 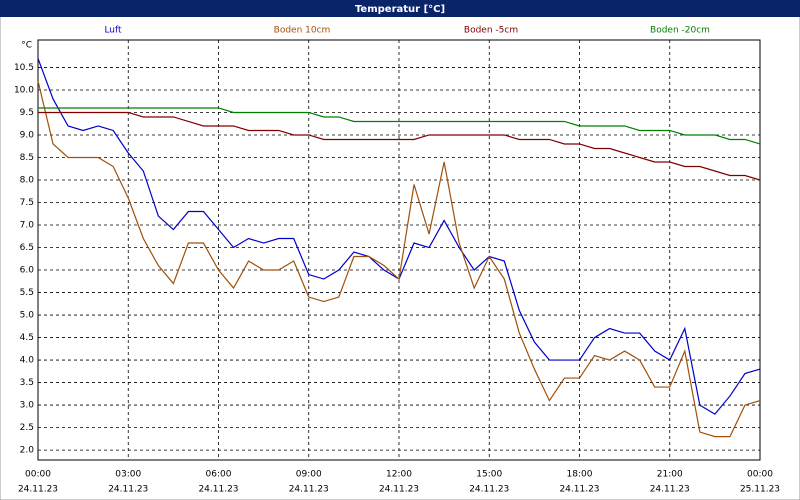 What do you see at coordinates (670, 475) in the screenshot?
I see `x-tick-label: 21:00` at bounding box center [670, 475].